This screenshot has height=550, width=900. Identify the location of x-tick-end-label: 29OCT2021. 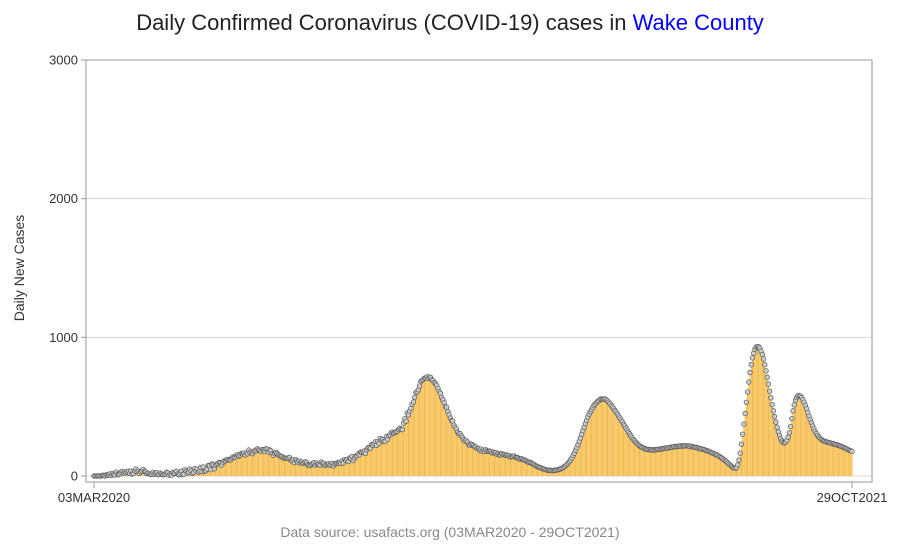
(852, 497).